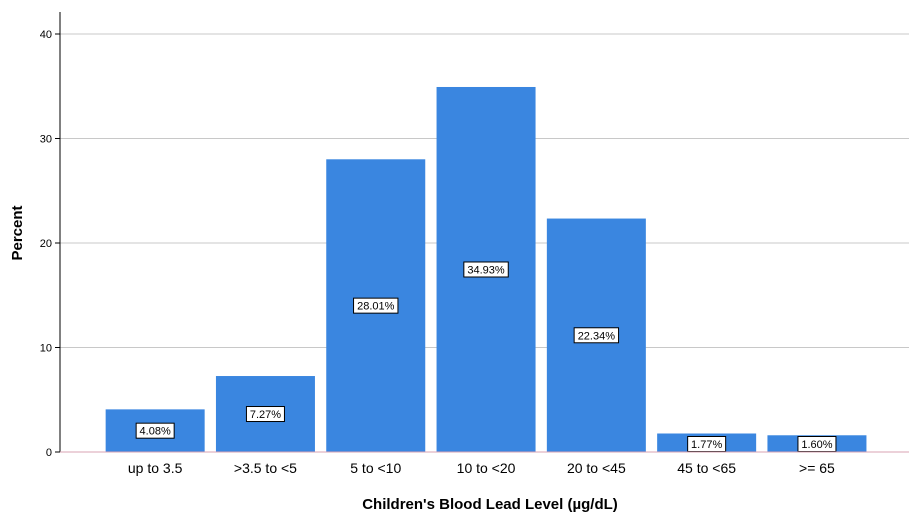 The height and width of the screenshot is (514, 909). I want to click on y-tick-label: 40, so click(46, 35).